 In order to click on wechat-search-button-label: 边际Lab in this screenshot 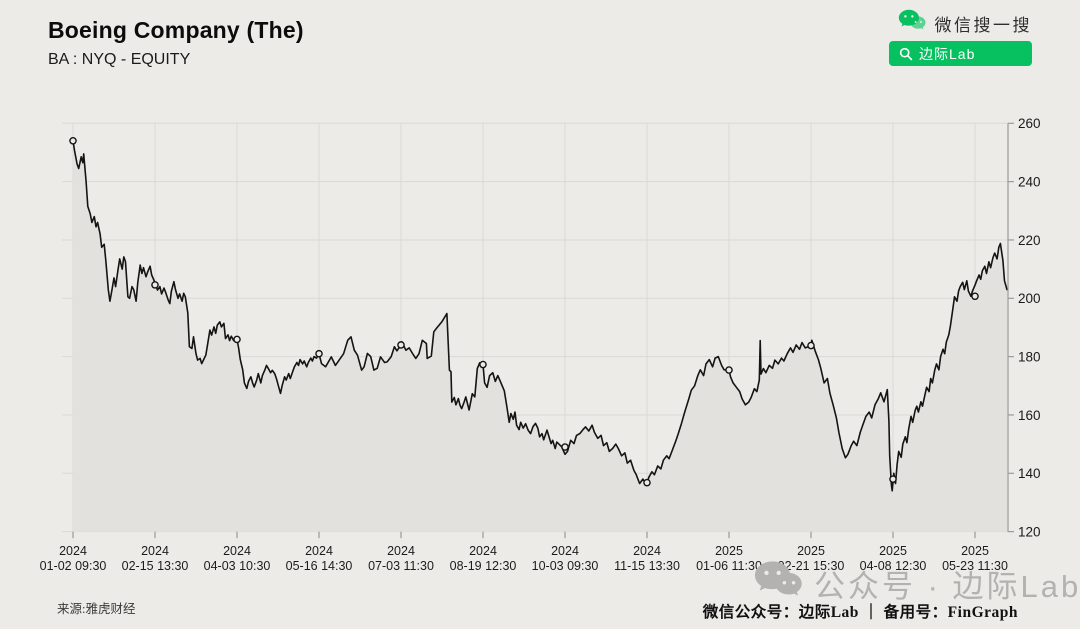, I will do `click(947, 53)`.